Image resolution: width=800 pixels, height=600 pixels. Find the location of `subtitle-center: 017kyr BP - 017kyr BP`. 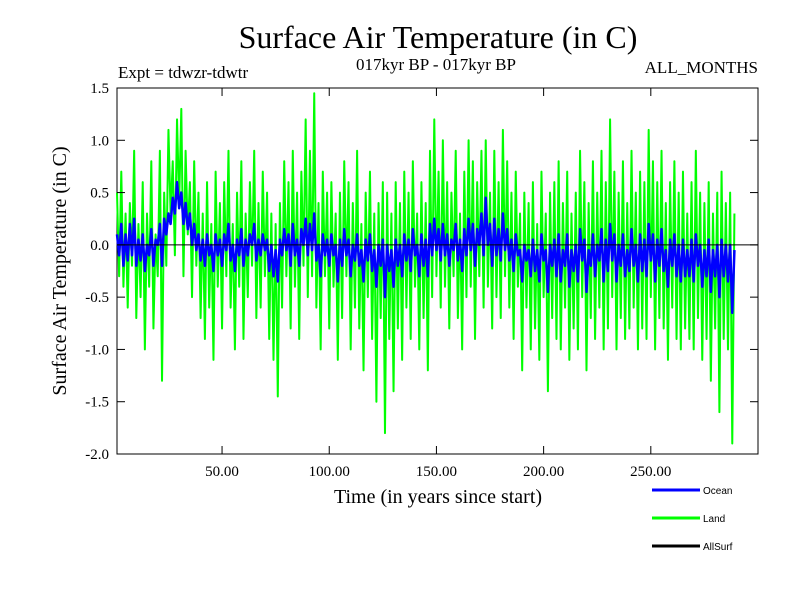

subtitle-center: 017kyr BP - 017kyr BP is located at coordinates (436, 64).